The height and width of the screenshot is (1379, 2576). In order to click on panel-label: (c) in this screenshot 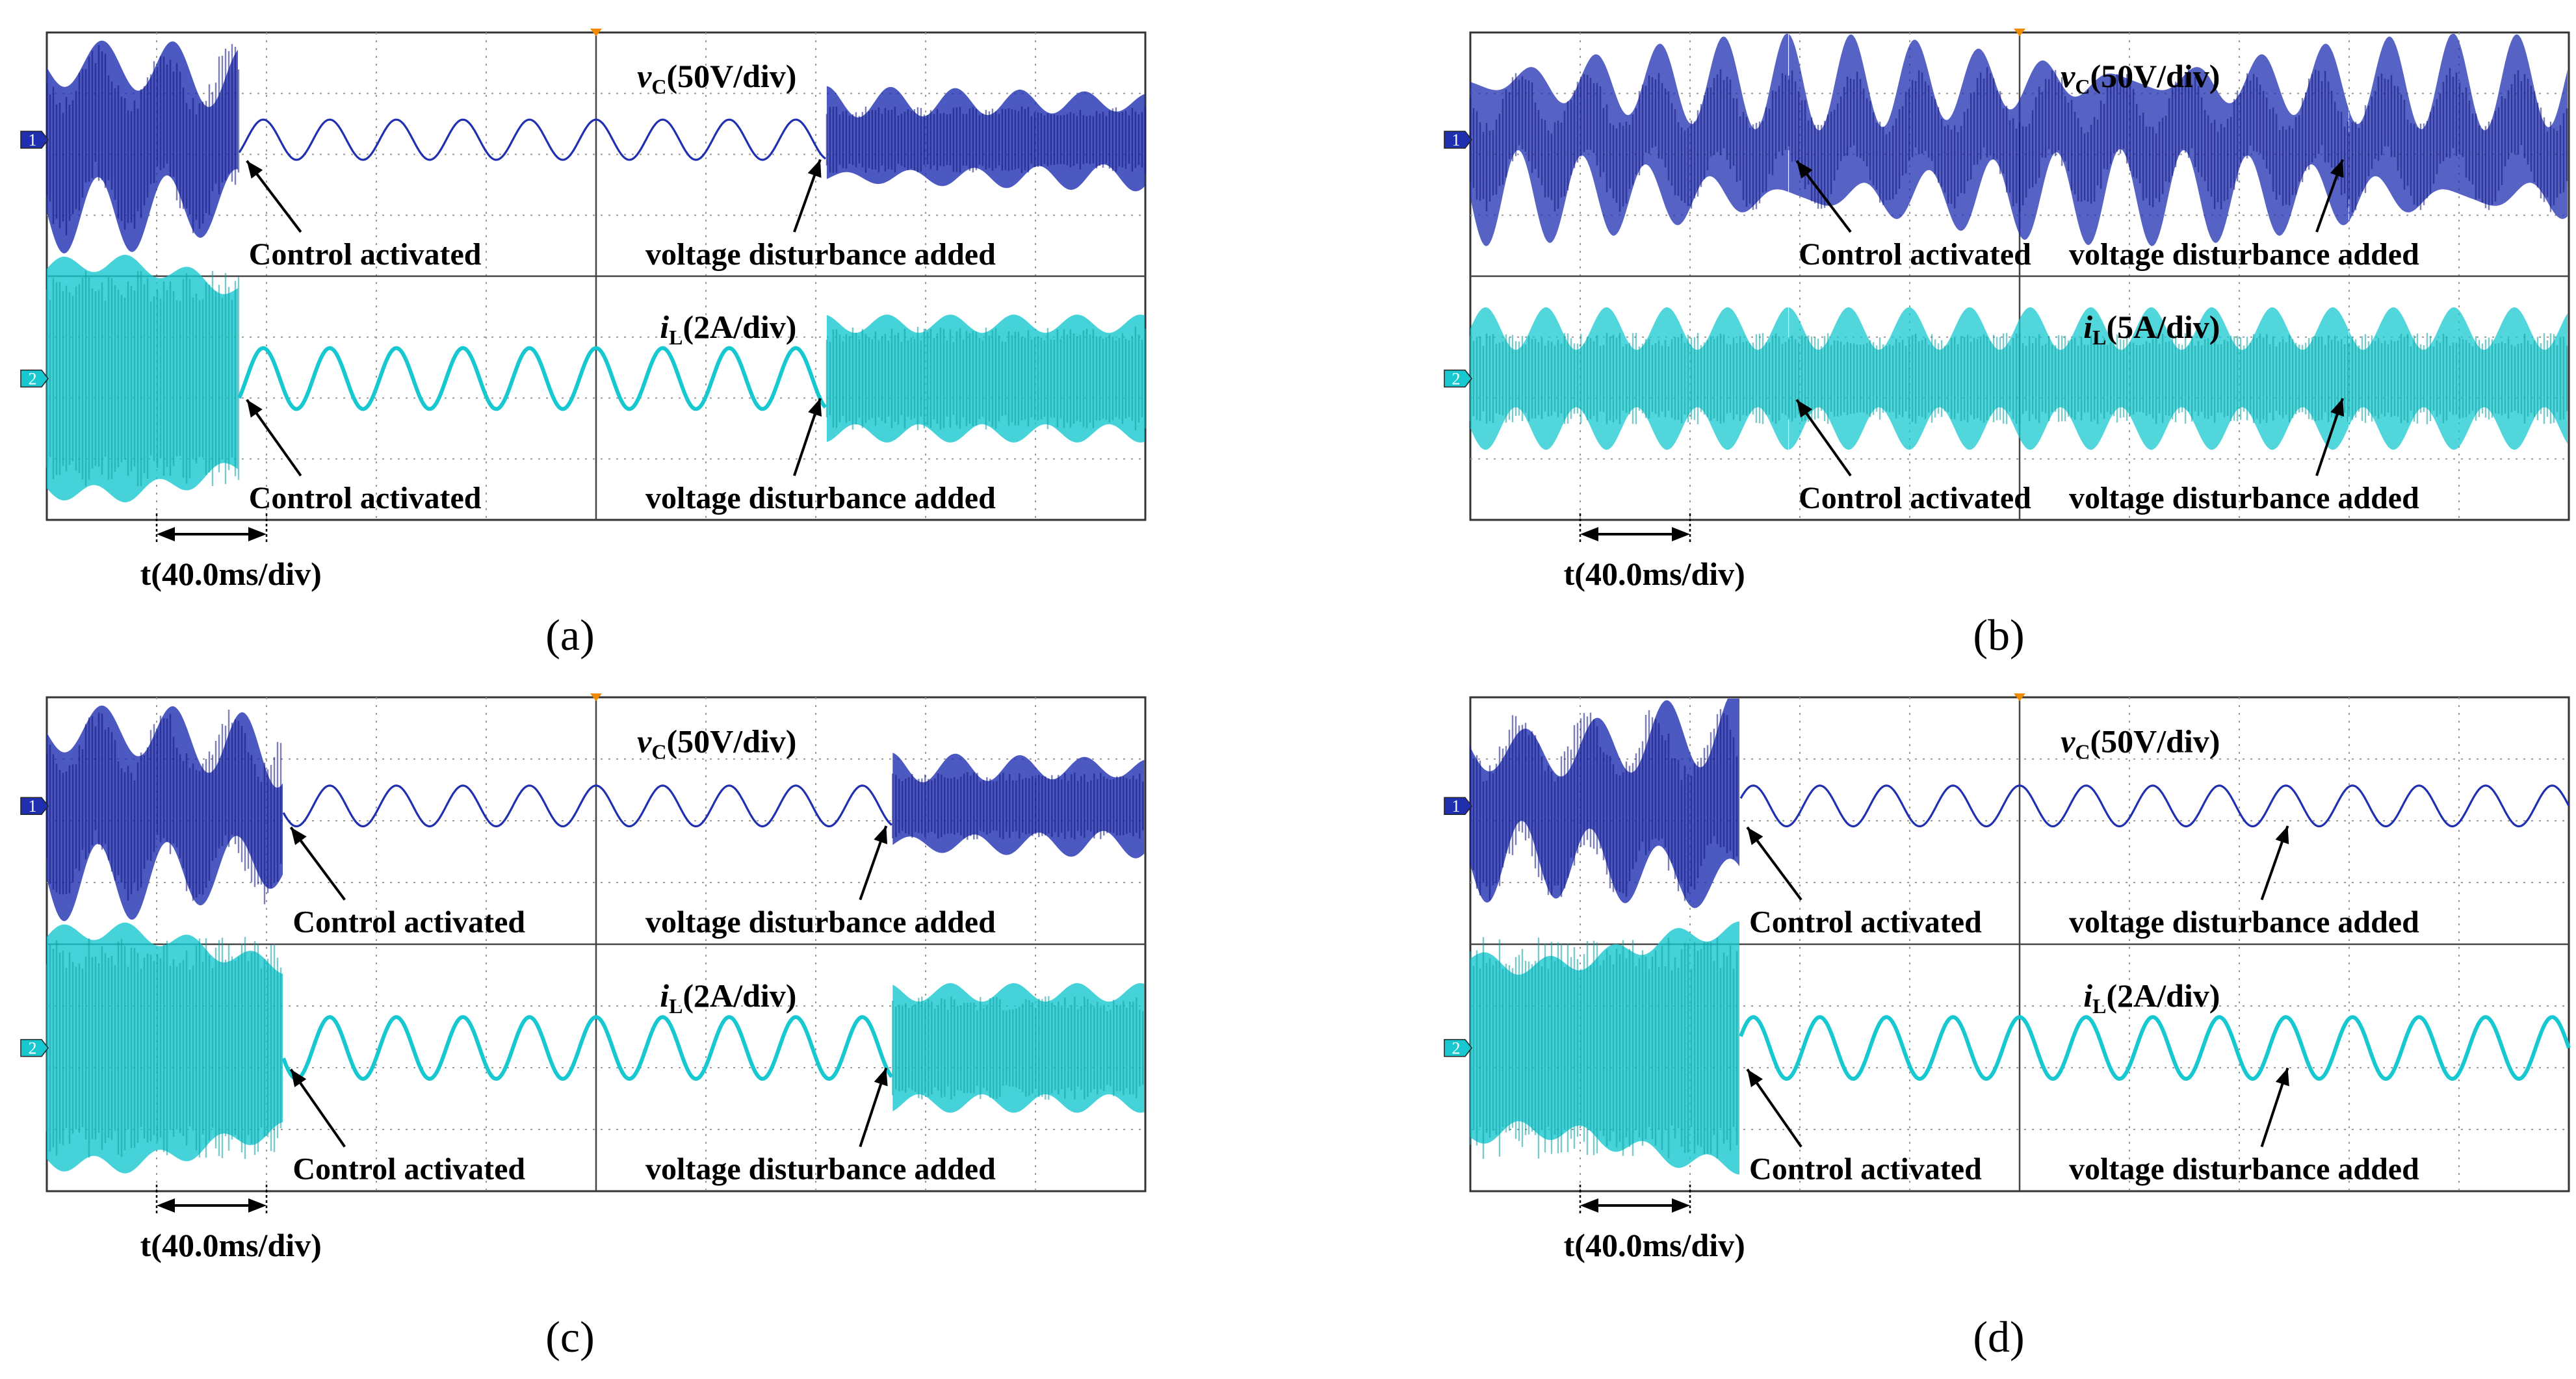, I will do `click(569, 1336)`.